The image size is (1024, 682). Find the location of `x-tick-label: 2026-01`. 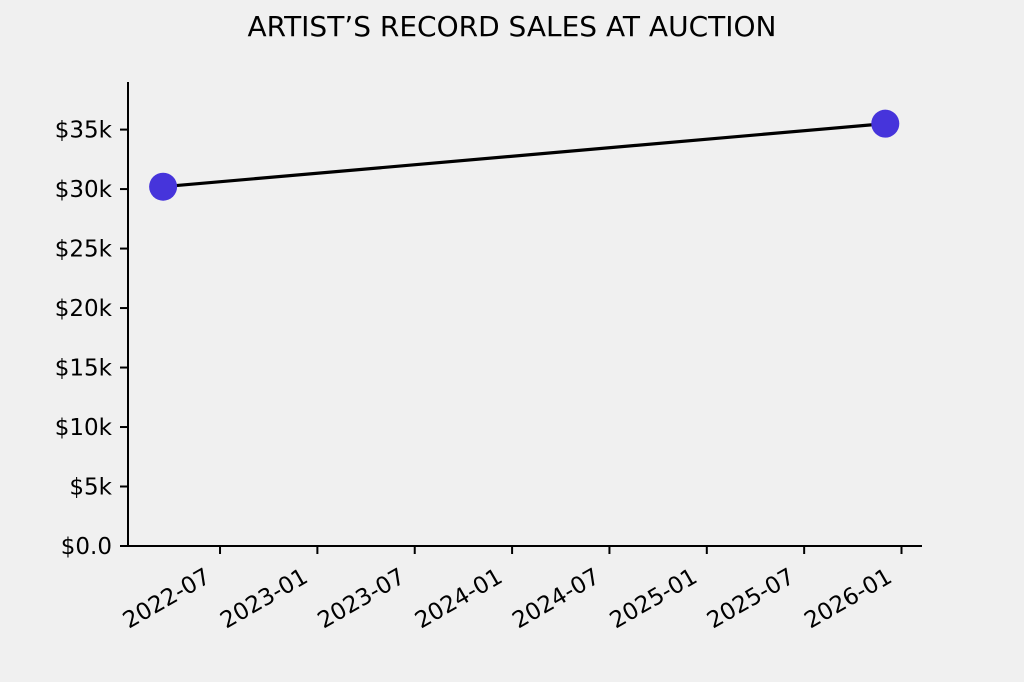

x-tick-label: 2026-01 is located at coordinates (848, 599).